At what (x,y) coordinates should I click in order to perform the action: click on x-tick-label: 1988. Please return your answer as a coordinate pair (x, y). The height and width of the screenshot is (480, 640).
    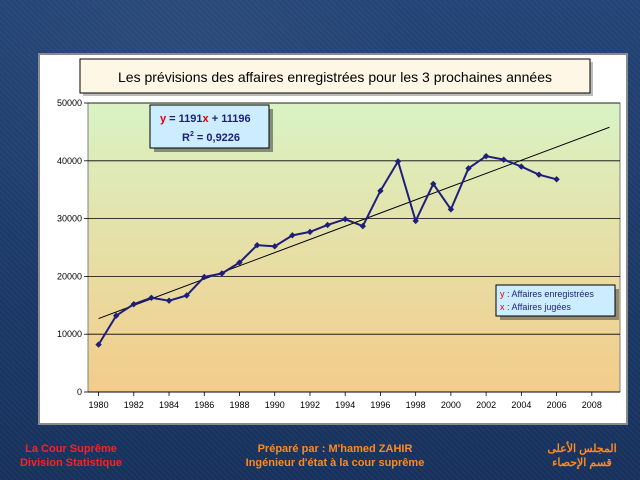
    Looking at the image, I should click on (239, 405).